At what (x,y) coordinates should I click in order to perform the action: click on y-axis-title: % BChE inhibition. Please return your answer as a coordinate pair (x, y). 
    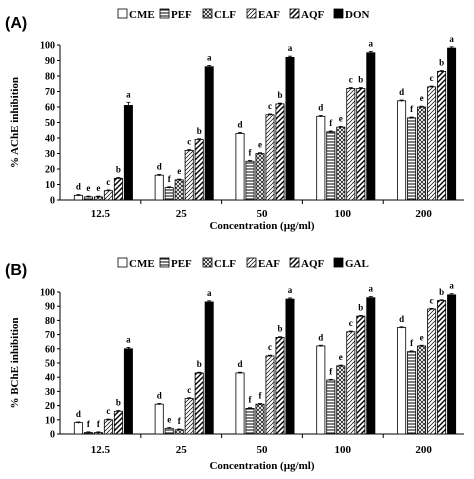
    Looking at the image, I should click on (15, 362).